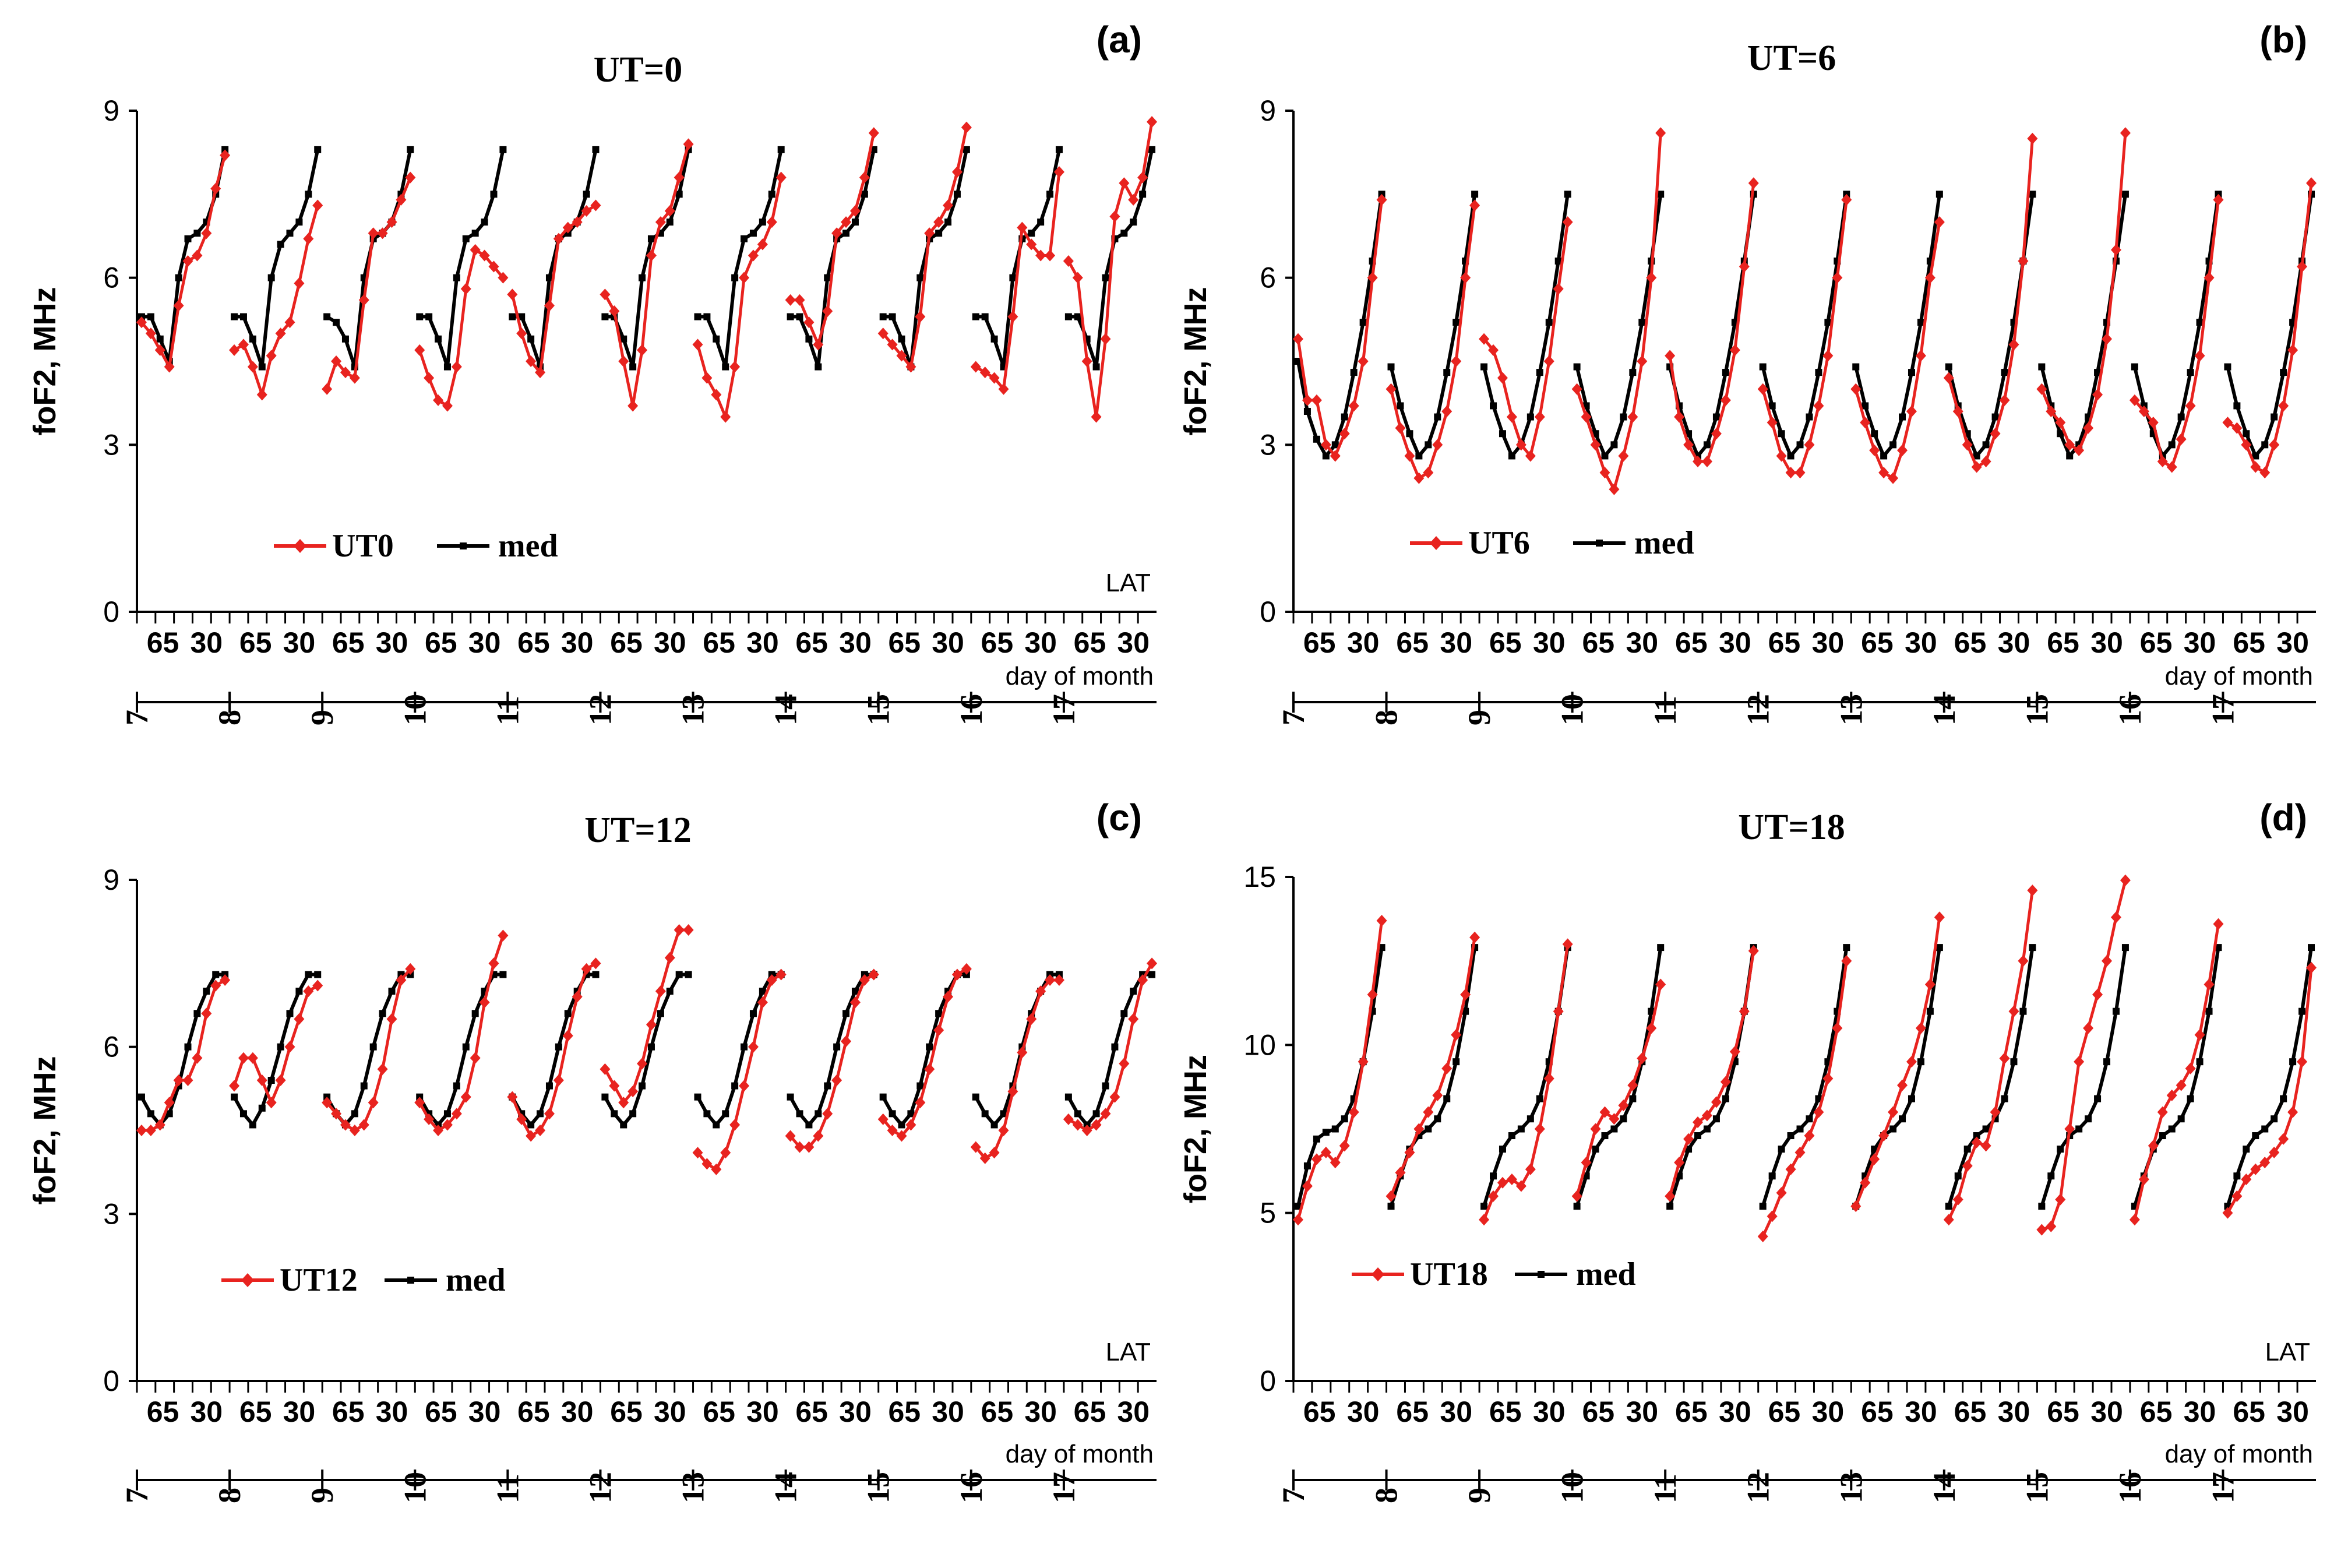 Image resolution: width=2348 pixels, height=1568 pixels. I want to click on y-tick-label: 0, so click(111, 1381).